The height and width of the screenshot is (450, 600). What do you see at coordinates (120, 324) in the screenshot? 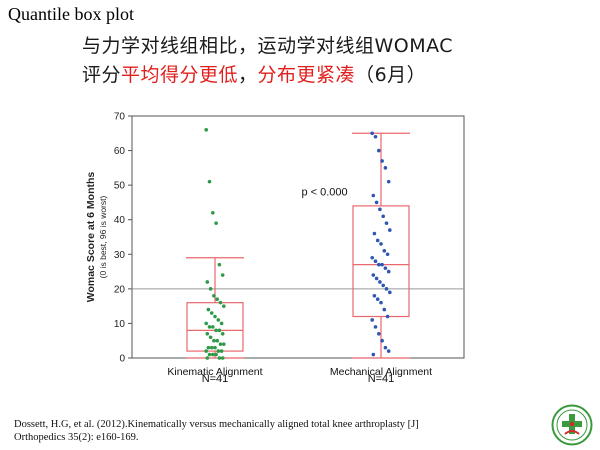
I see `y-tick-label: 10` at bounding box center [120, 324].